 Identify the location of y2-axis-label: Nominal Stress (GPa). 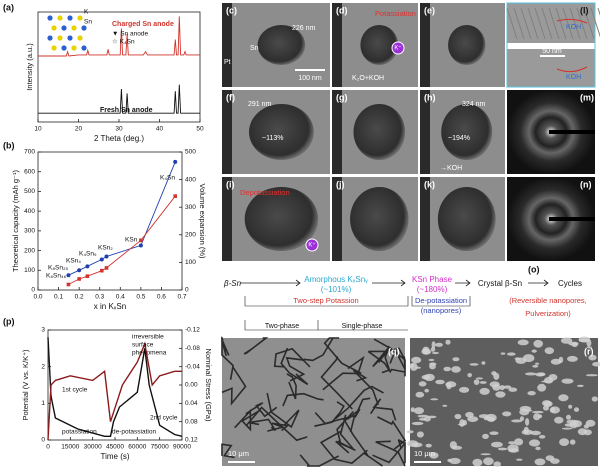
(208, 385).